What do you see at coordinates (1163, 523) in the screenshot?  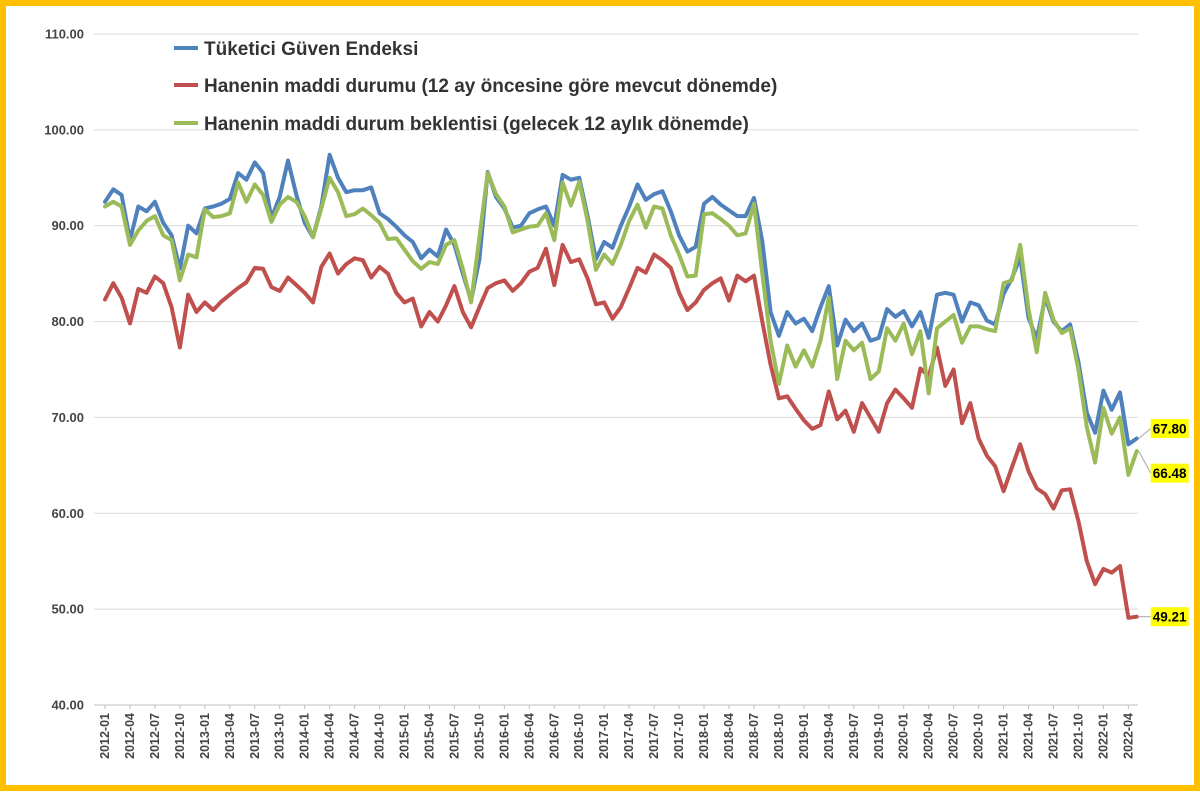 I see `end-value-callouts: 67.80 49.21 66.48` at bounding box center [1163, 523].